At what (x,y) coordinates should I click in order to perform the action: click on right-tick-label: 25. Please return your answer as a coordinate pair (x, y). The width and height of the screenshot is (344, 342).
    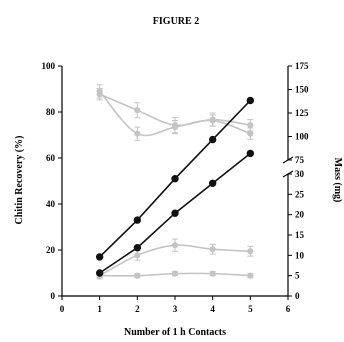
    Looking at the image, I should click on (300, 194).